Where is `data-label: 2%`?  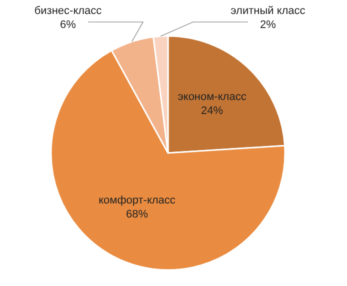
data-label: 2% is located at coordinates (268, 25).